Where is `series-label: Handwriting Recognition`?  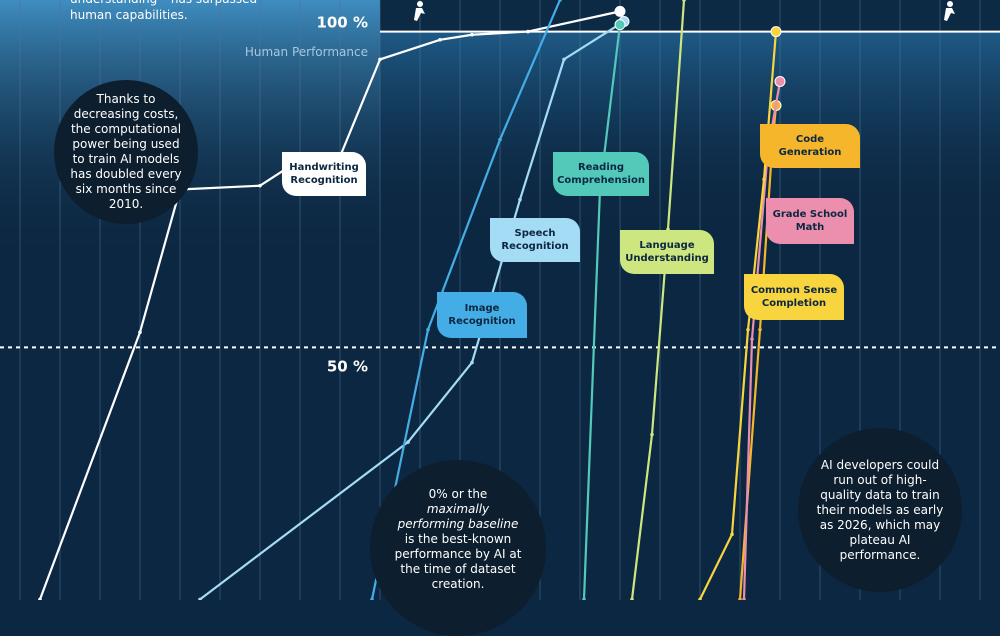
series-label: Handwriting Recognition is located at coordinates (324, 174).